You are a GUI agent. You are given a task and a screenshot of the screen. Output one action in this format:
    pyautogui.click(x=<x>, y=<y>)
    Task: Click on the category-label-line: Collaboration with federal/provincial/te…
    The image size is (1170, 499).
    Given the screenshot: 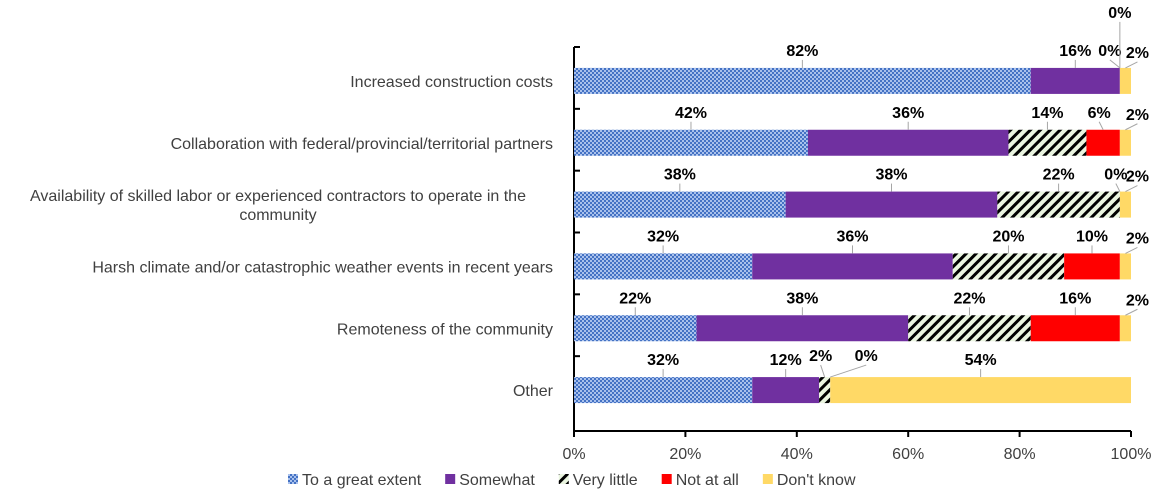 What is the action you would take?
    pyautogui.click(x=362, y=144)
    